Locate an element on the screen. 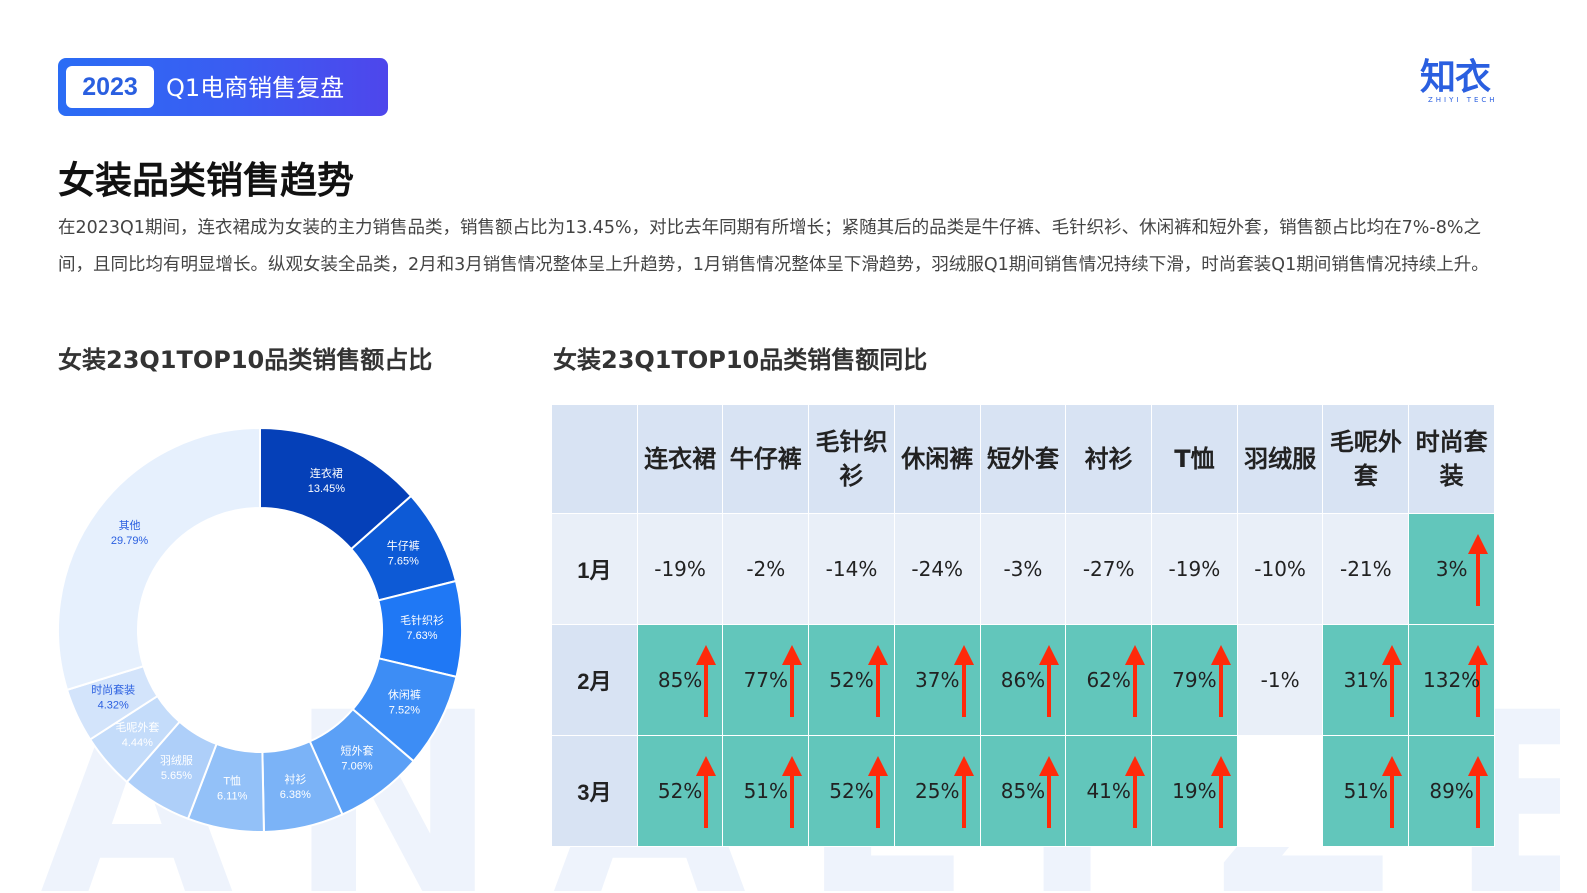  table-cell-0-3: -24% is located at coordinates (937, 569).